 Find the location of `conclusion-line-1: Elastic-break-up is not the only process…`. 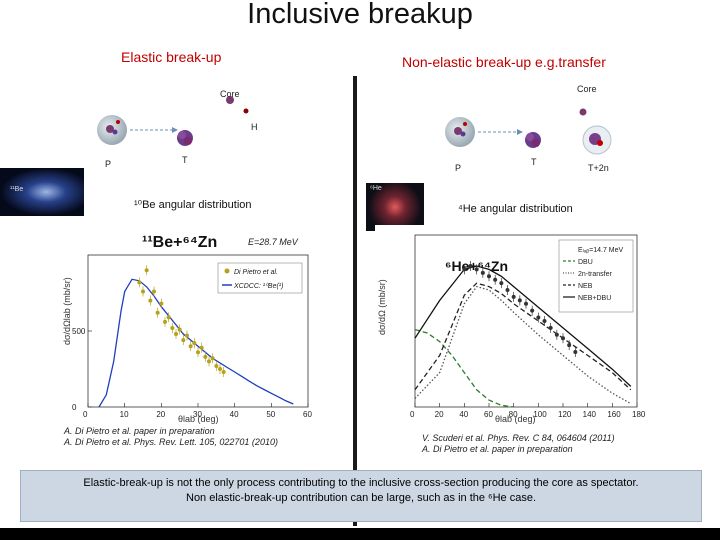

conclusion-line-1: Elastic-break-up is not the only process… is located at coordinates (361, 483).